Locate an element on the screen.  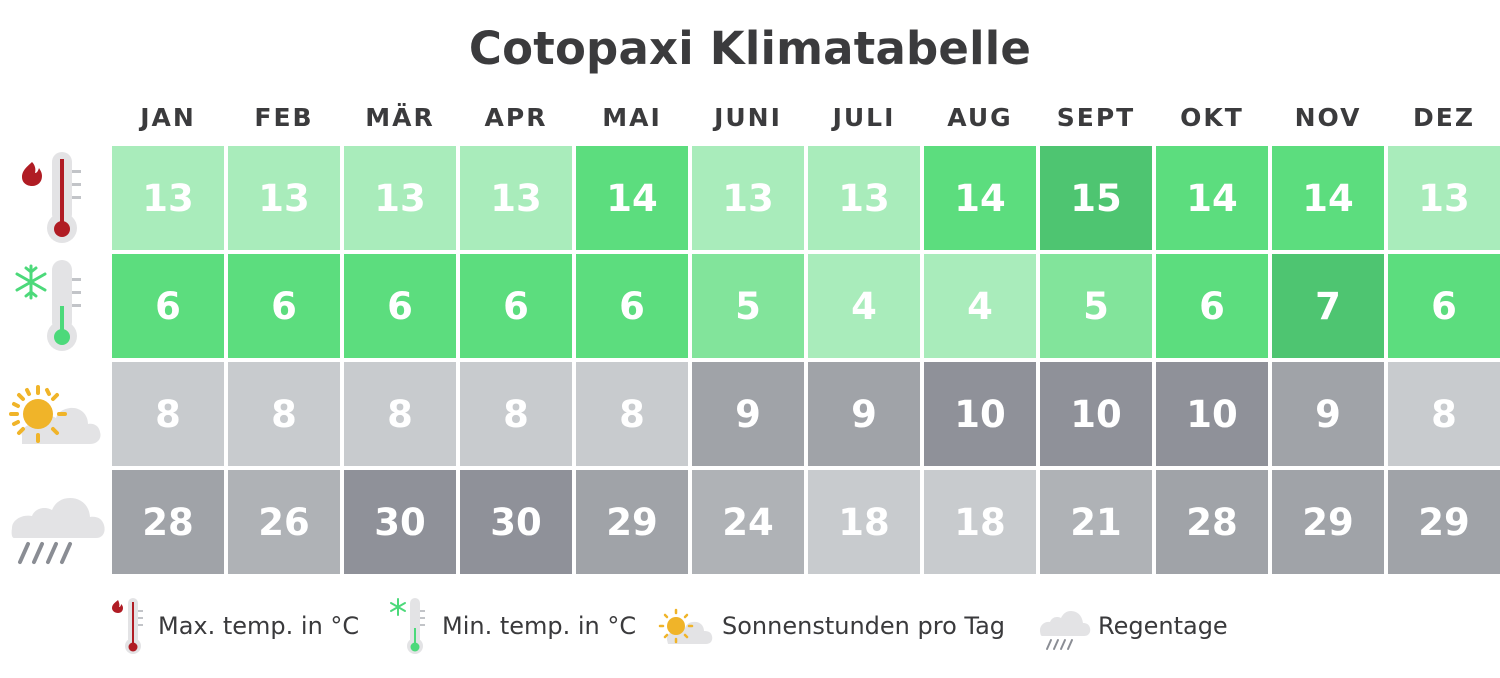
legend-item-max-temp: Max. temp. in °C is located at coordinates (233, 626).